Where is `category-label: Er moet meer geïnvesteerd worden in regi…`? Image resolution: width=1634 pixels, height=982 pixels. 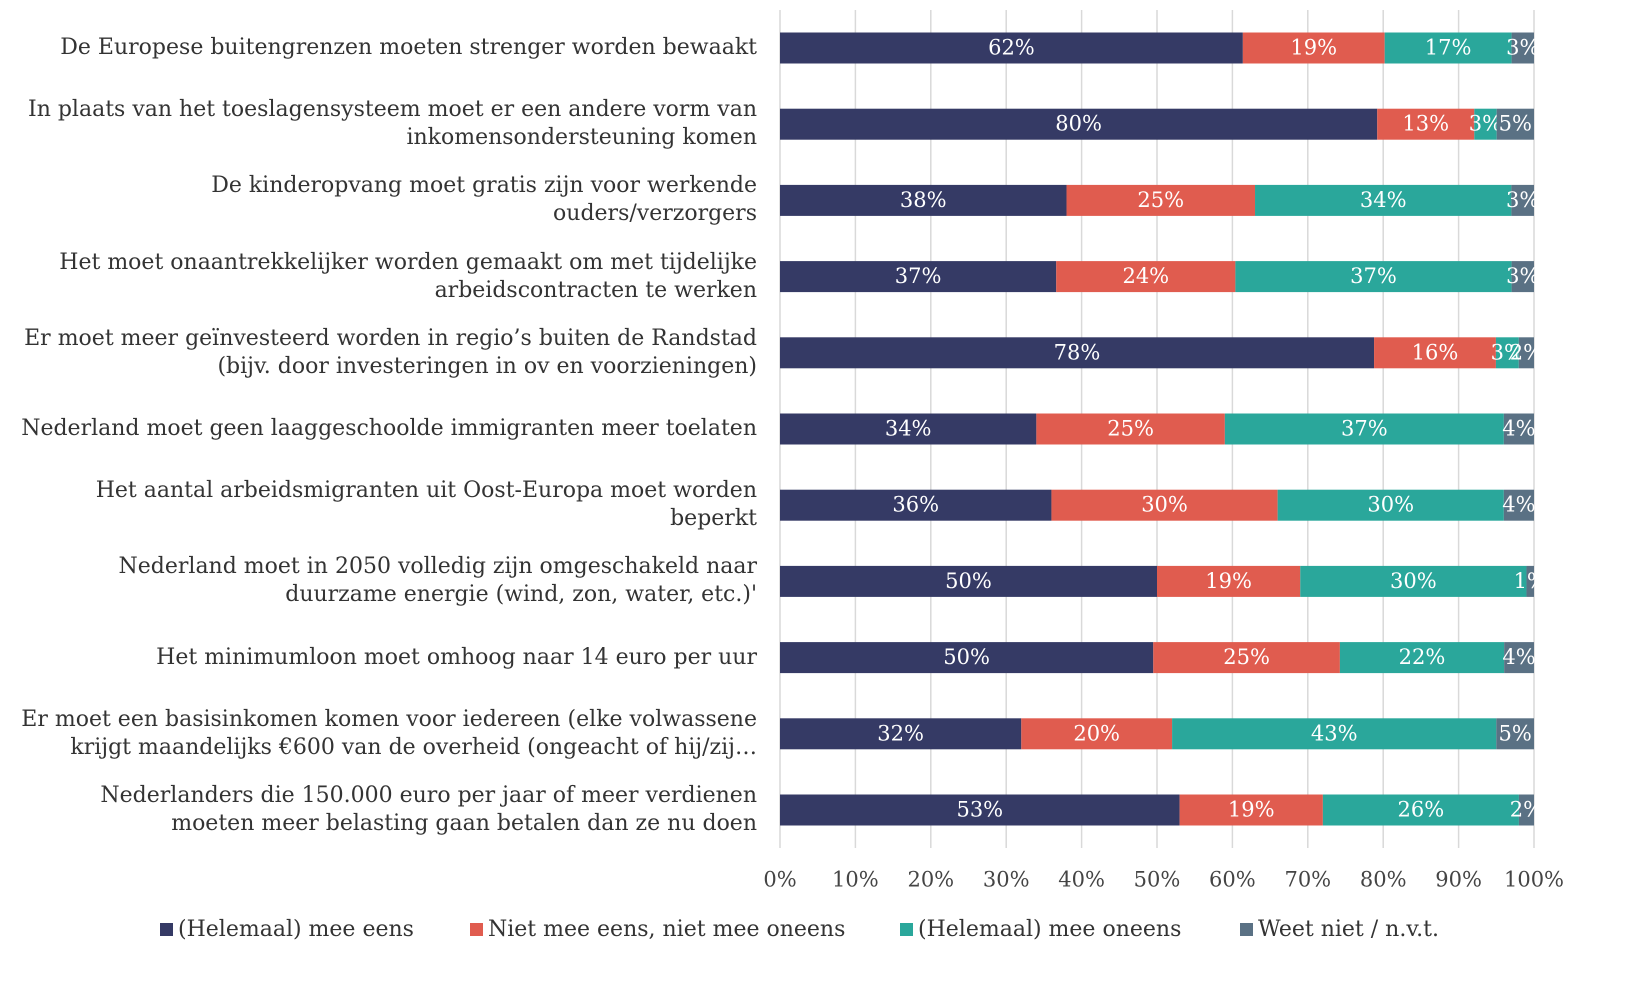
category-label: Er moet meer geïnvesteerd worden in regi… is located at coordinates (378, 353).